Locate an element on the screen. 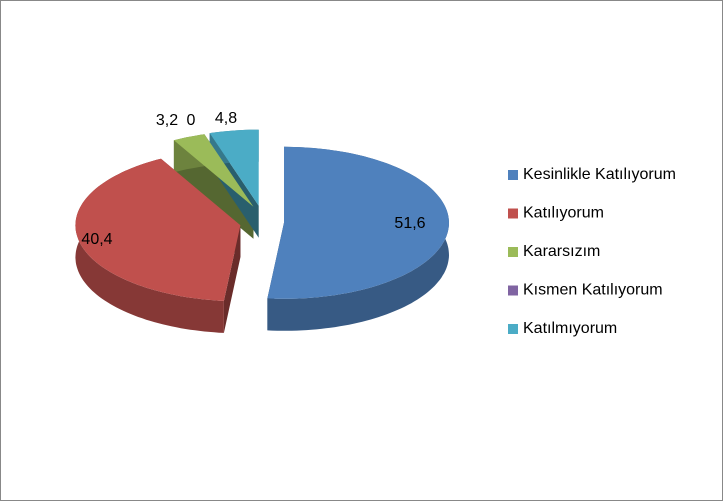  legend-label: Katılmıyorum is located at coordinates (570, 328).